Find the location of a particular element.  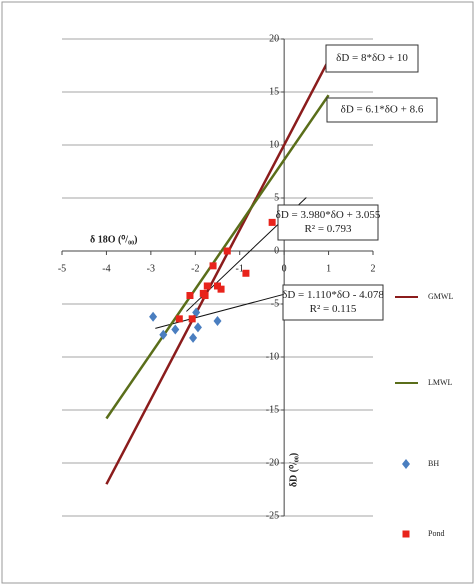

y-tick-label: 5 is located at coordinates (276, 197).